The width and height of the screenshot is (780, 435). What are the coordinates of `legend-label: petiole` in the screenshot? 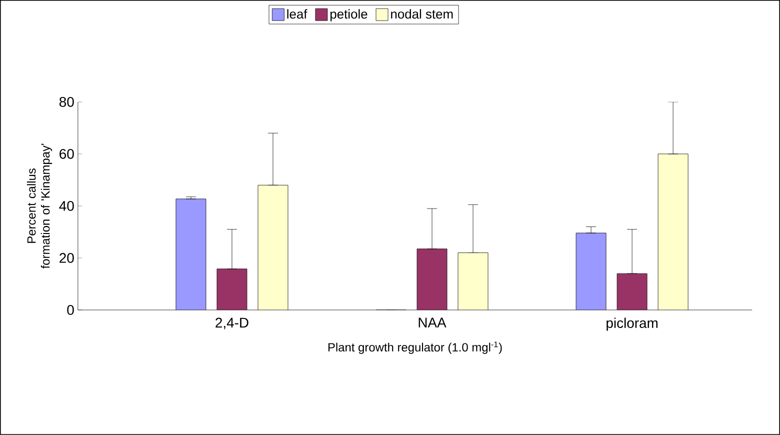 It's located at (349, 15).